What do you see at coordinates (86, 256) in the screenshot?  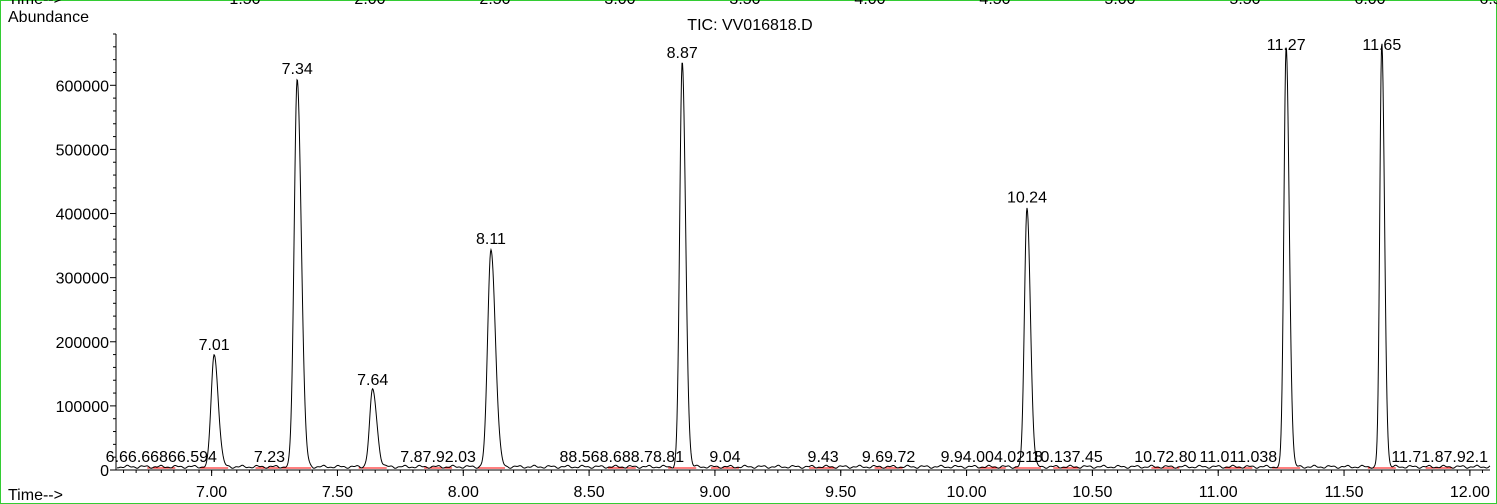 I see `y-axis-ticks: 0 100000 200000 300000 400000 500000 600000` at bounding box center [86, 256].